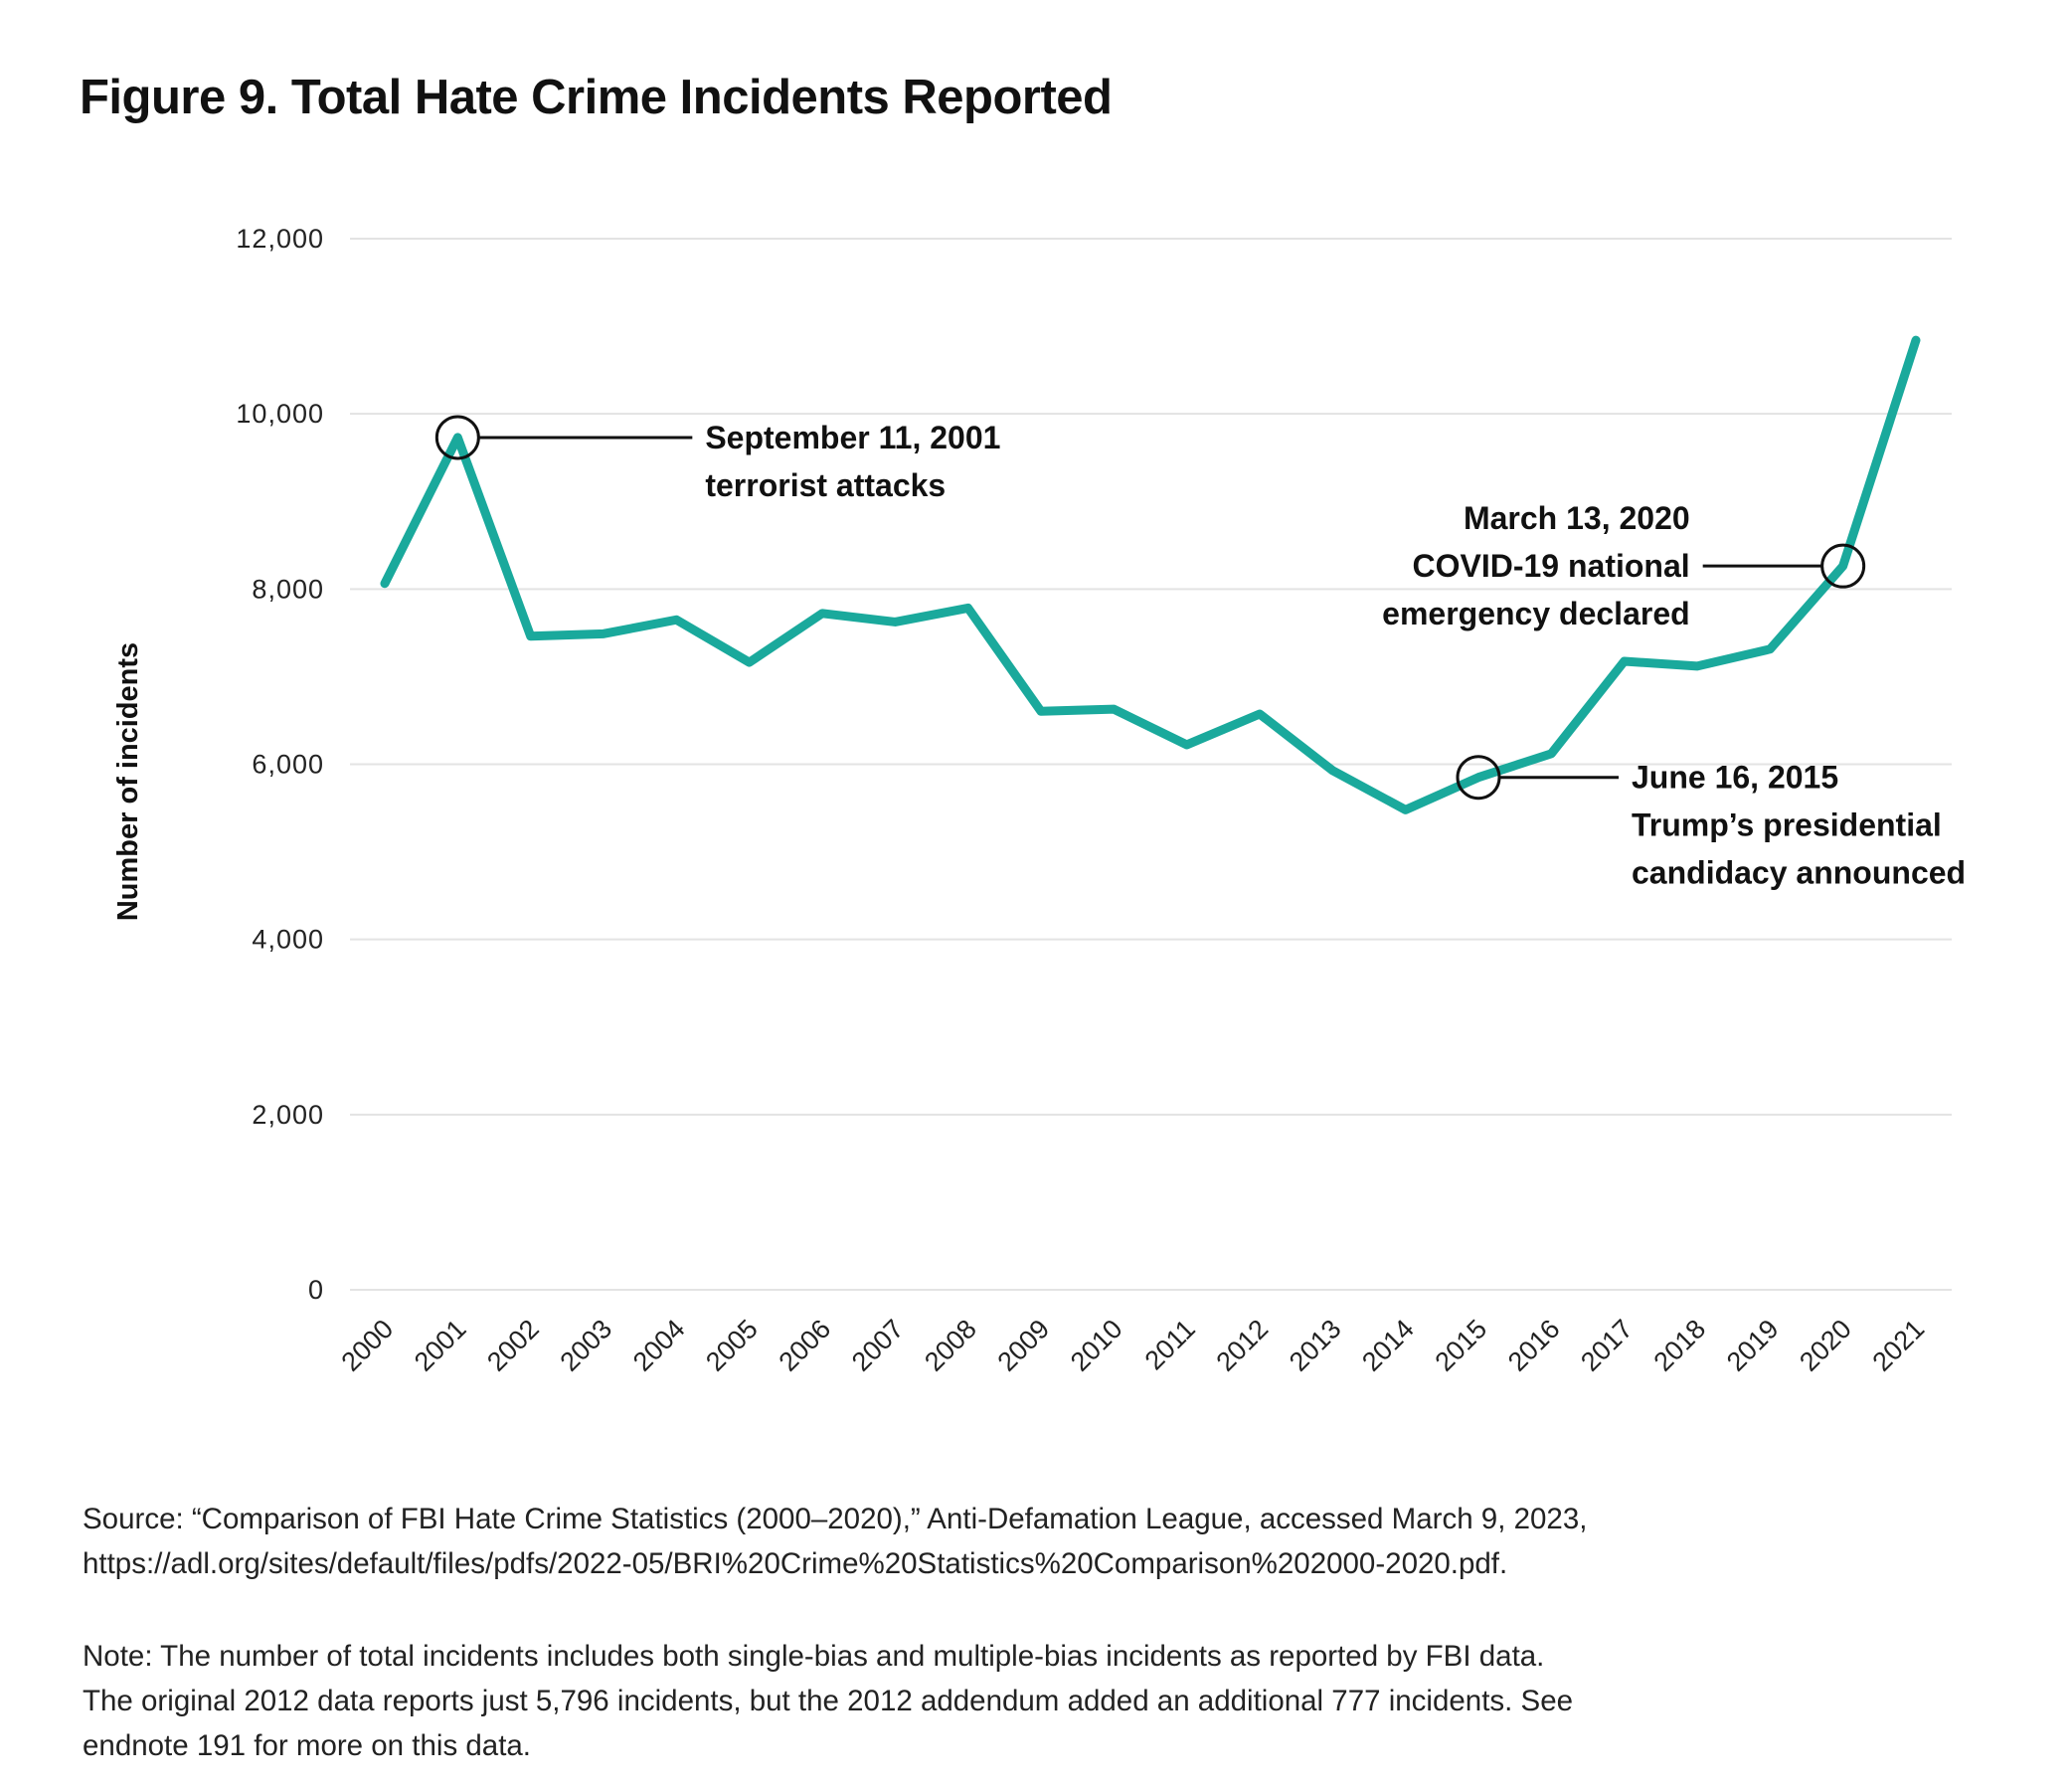  What do you see at coordinates (1534, 1346) in the screenshot?
I see `x-tick-label: 2016` at bounding box center [1534, 1346].